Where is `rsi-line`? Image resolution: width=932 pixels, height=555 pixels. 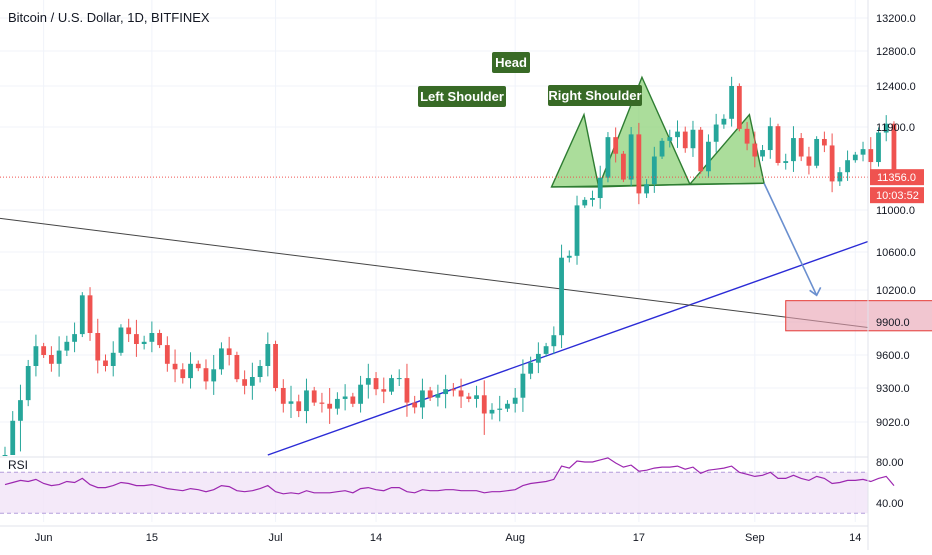 rsi-line is located at coordinates (449, 476).